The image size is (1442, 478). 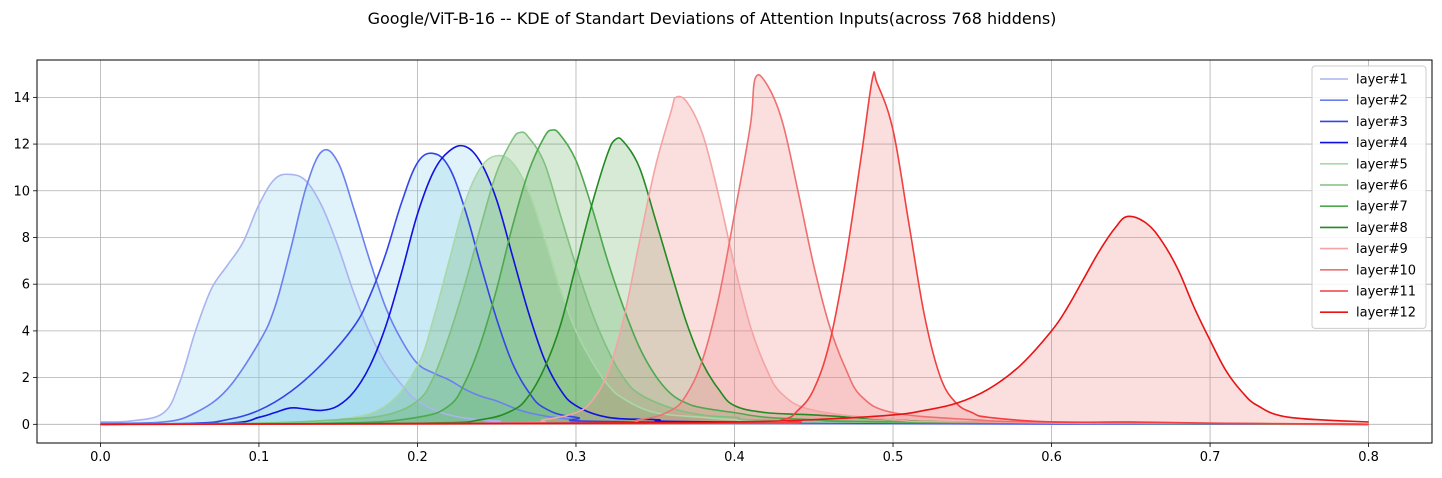 What do you see at coordinates (893, 457) in the screenshot?
I see `x-tick-label: 0.5` at bounding box center [893, 457].